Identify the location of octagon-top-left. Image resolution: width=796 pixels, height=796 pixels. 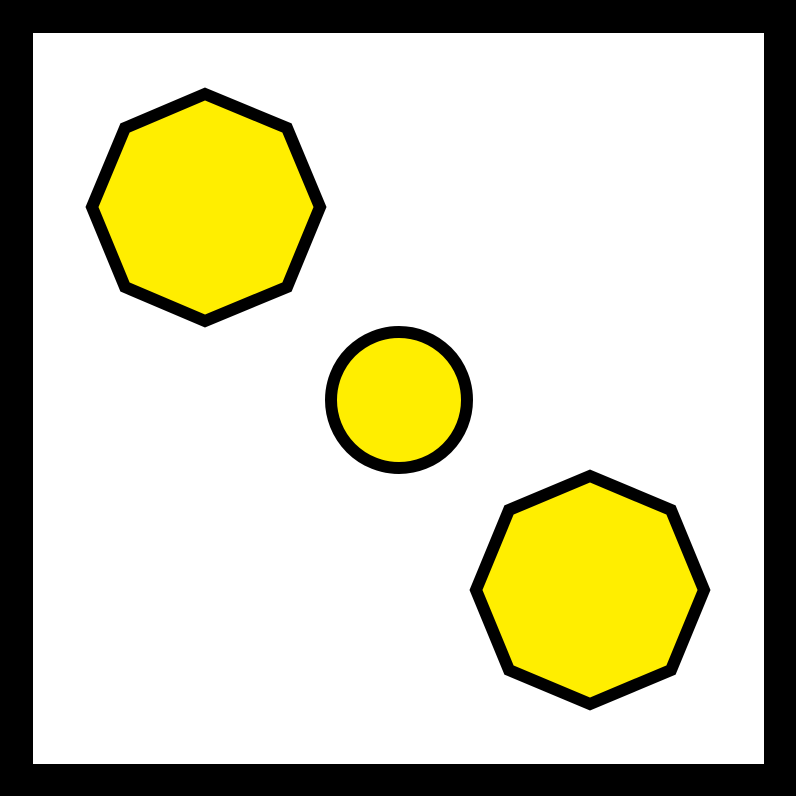
(206, 207).